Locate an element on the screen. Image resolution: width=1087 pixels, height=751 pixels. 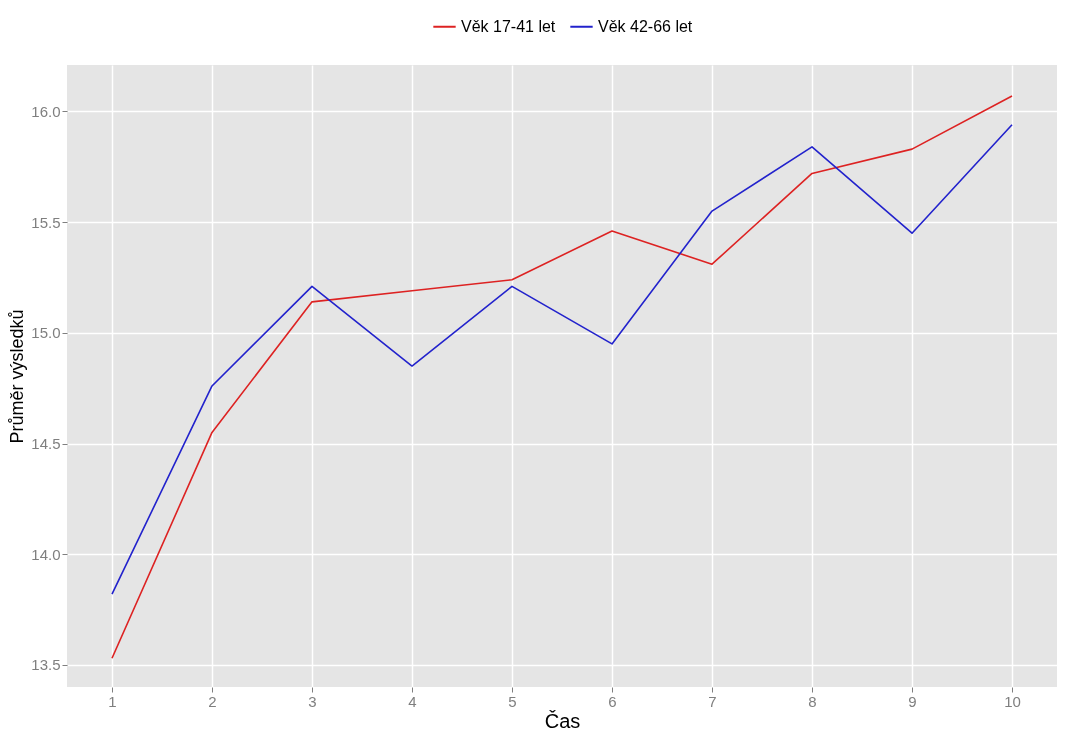
legend-label: Věk 42-66 let is located at coordinates (645, 26).